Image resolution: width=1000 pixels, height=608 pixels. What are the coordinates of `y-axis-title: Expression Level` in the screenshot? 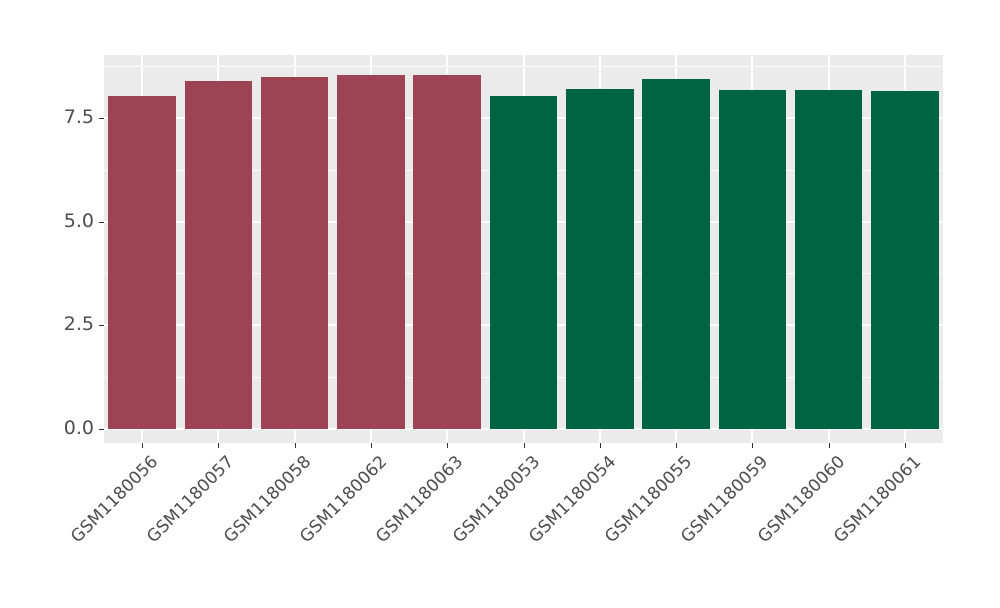 It's located at (66, 290).